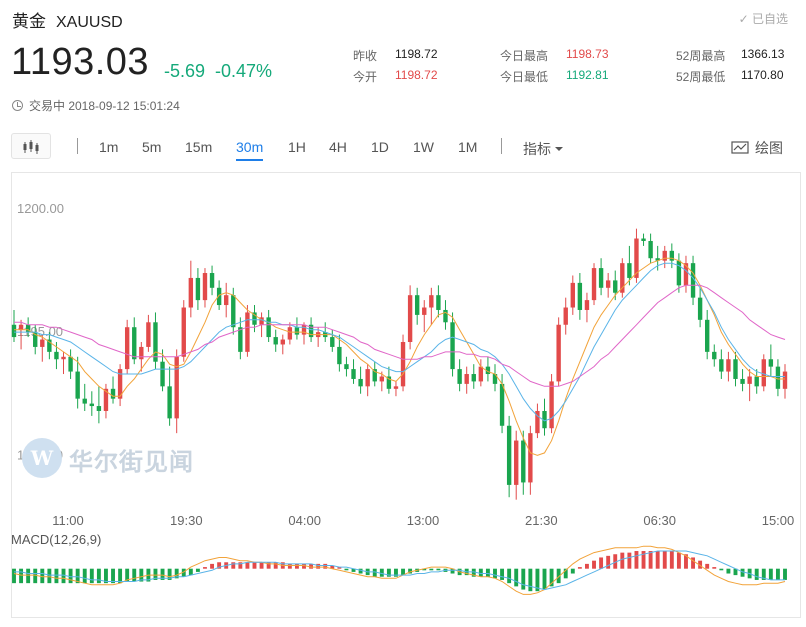 The image size is (806, 627). I want to click on timeframe-1w: 1W, so click(423, 147).